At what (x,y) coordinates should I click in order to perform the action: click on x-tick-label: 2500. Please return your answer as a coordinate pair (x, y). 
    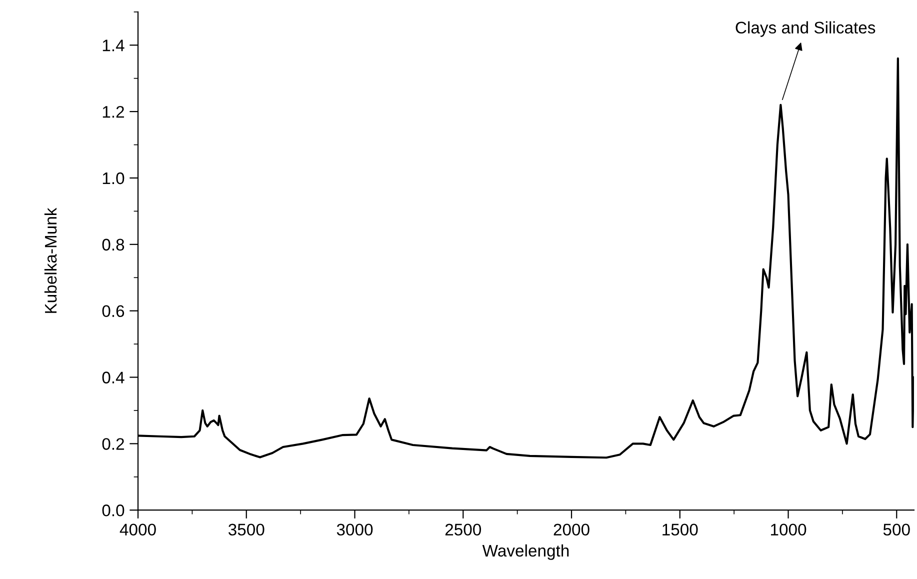
    Looking at the image, I should click on (463, 530).